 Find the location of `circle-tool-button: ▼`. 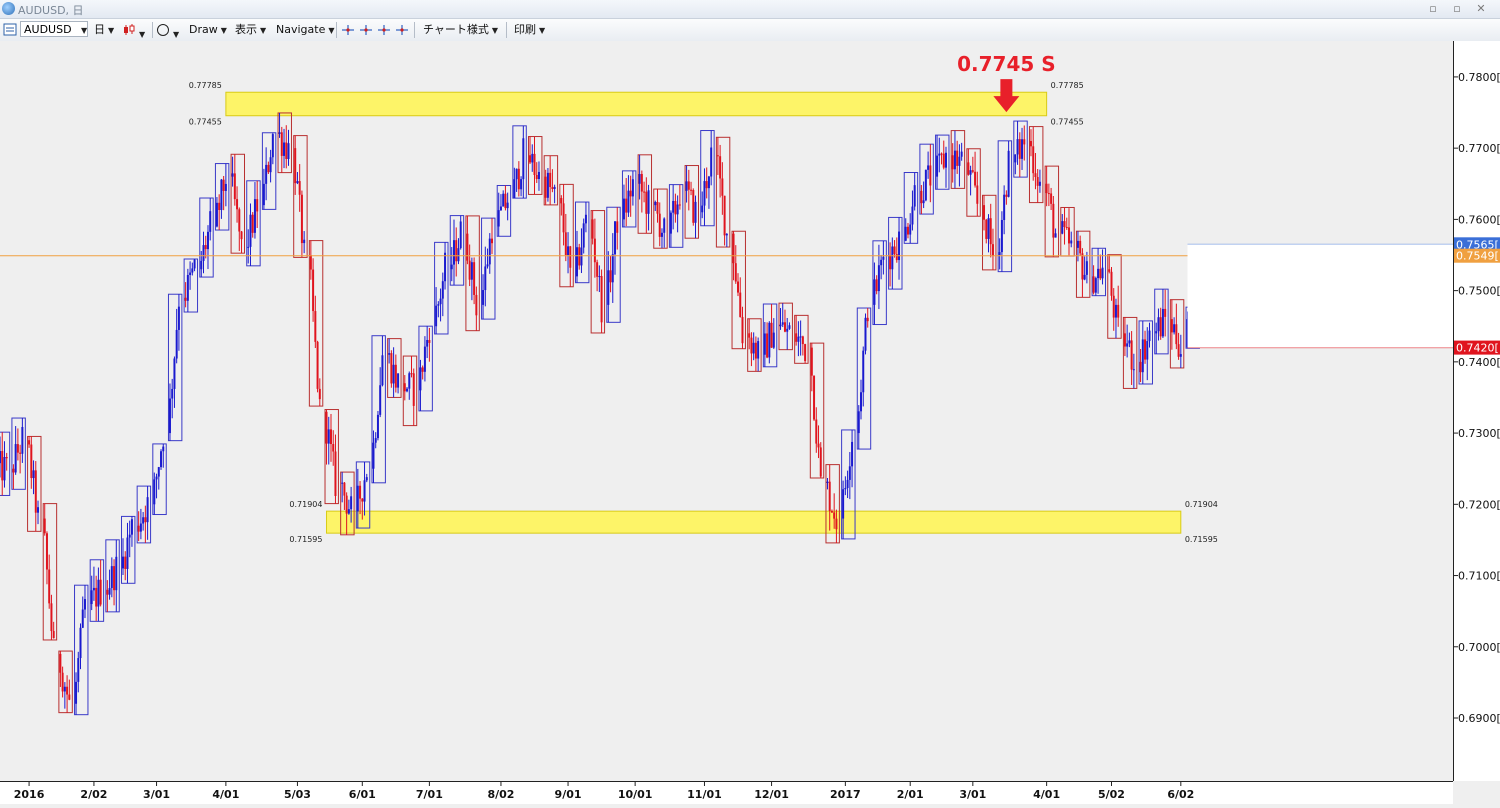

circle-tool-button: ▼ is located at coordinates (167, 30).